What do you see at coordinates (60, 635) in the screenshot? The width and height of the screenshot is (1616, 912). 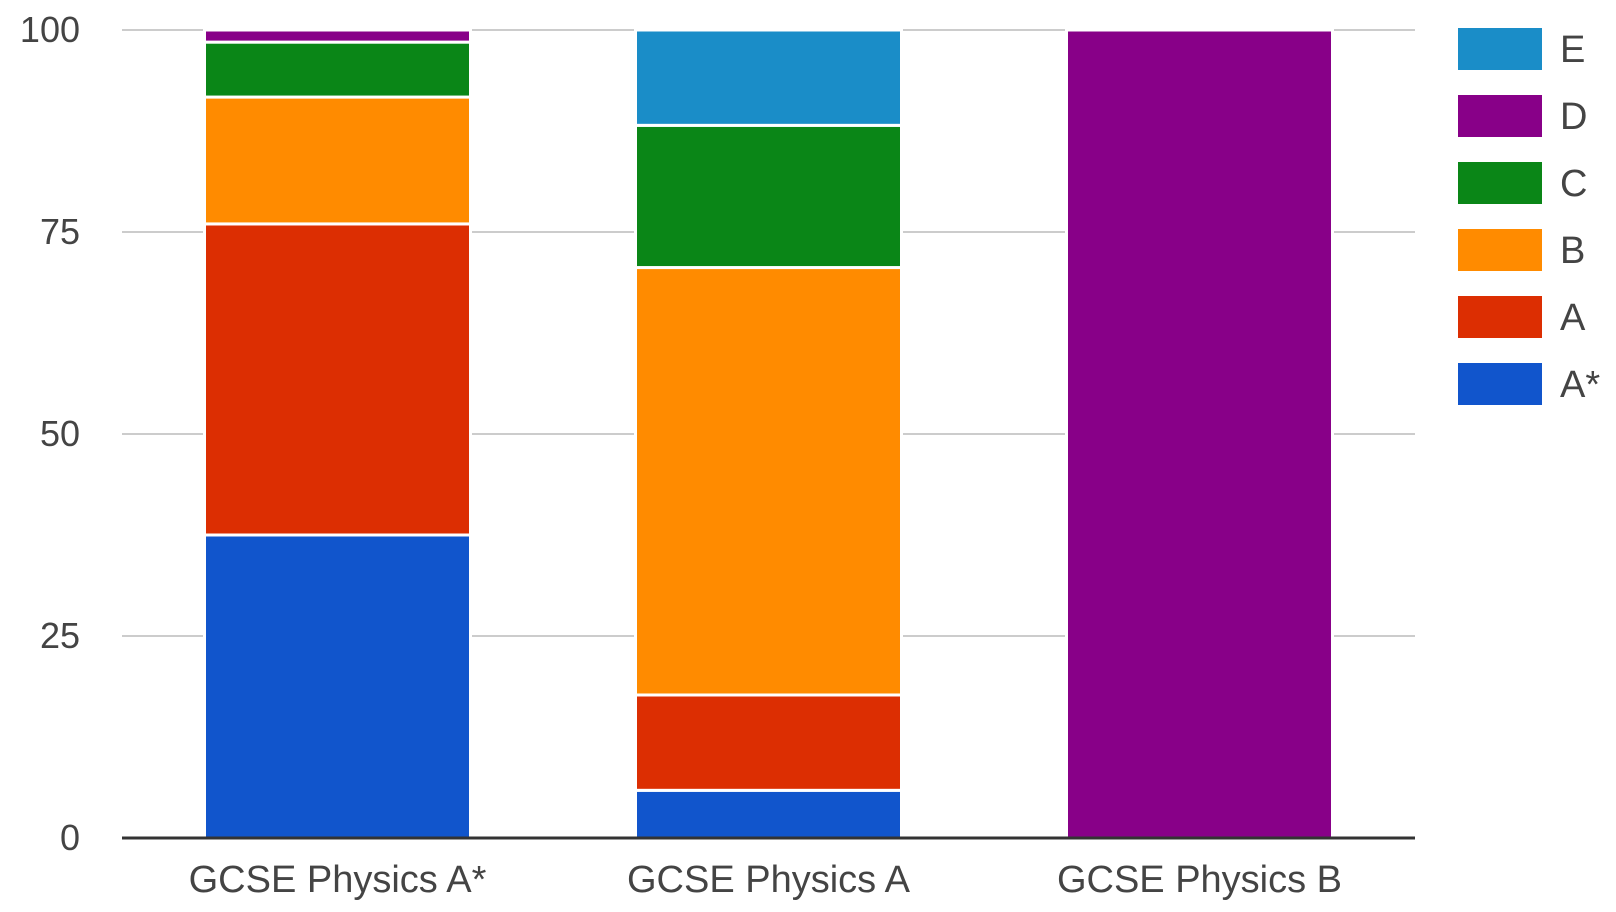 I see `y-tick-label: 25` at bounding box center [60, 635].